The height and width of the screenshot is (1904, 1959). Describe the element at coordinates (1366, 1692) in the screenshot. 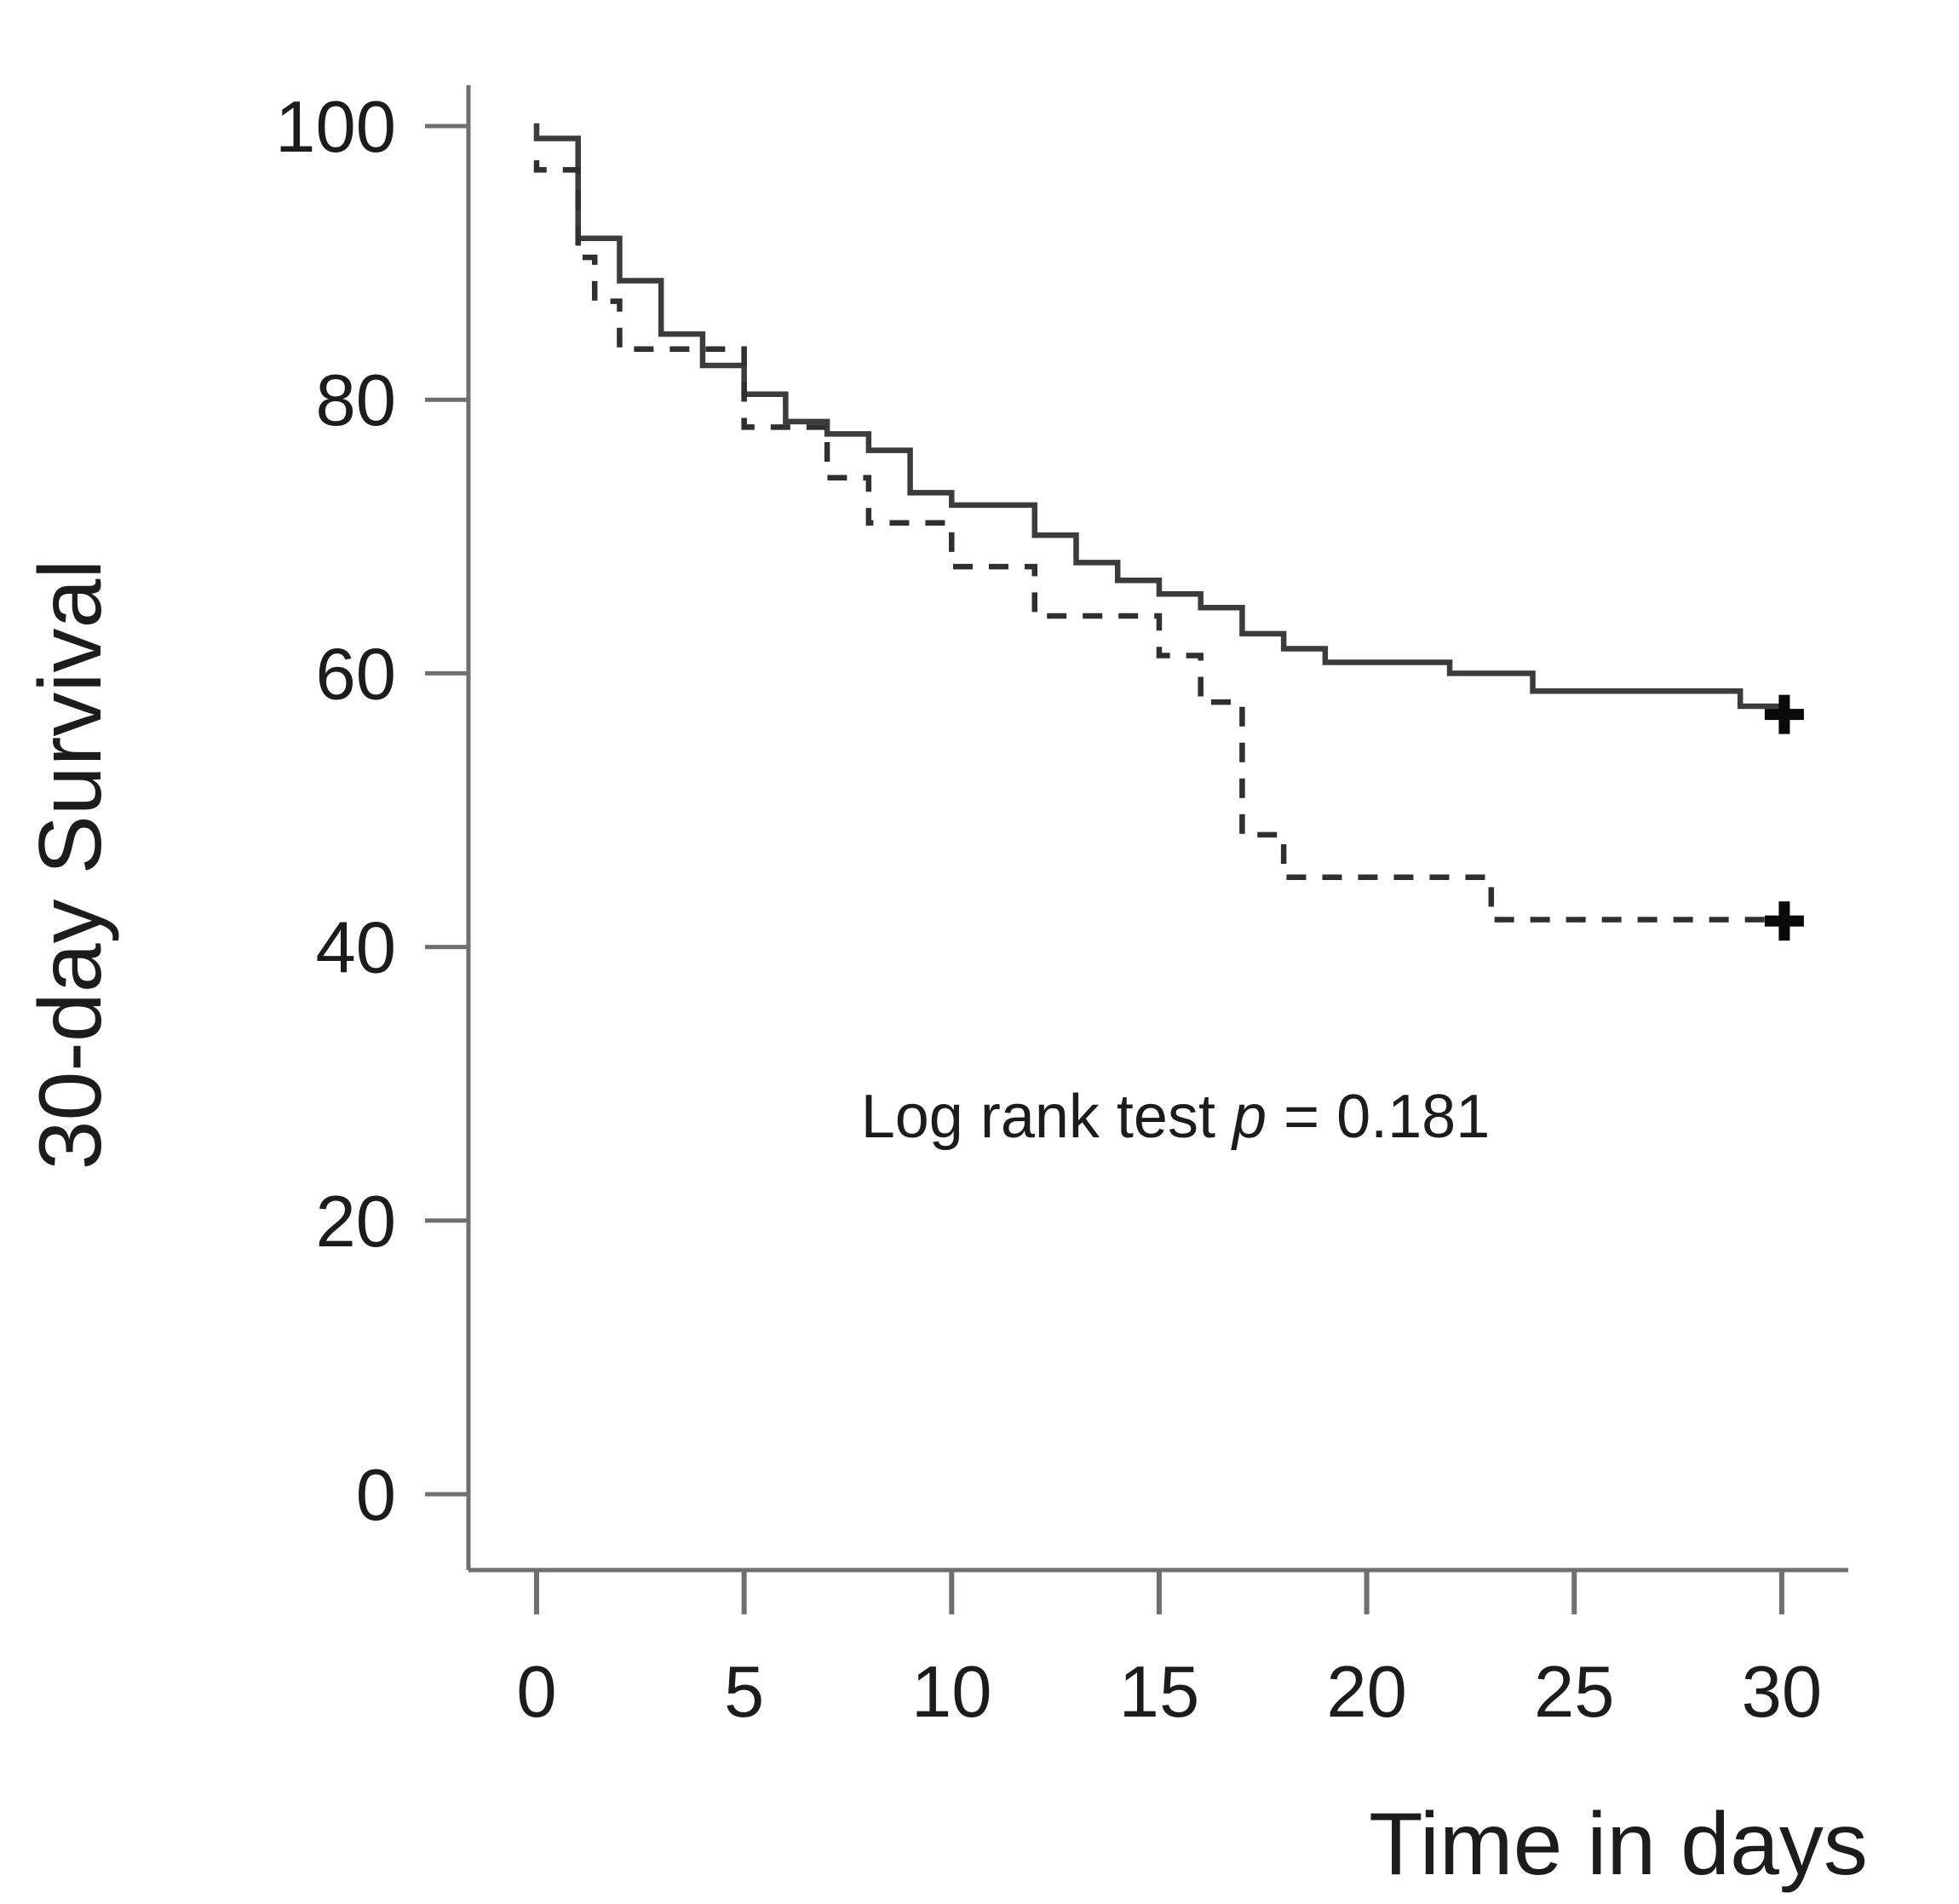

I see `x-tick-label: 20` at that location.